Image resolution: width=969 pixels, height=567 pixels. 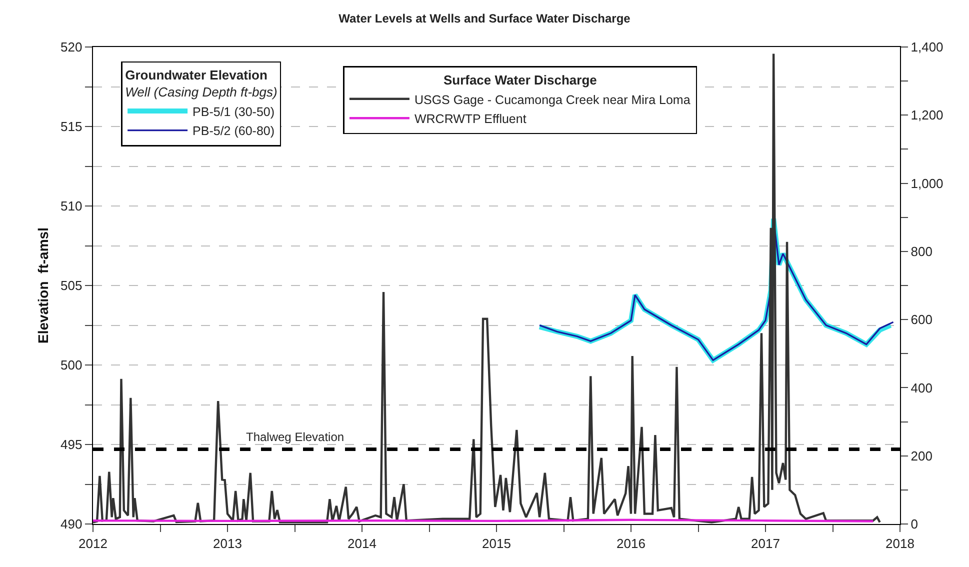 I want to click on ref-line-label: Thalweg Elevation, so click(x=295, y=437).